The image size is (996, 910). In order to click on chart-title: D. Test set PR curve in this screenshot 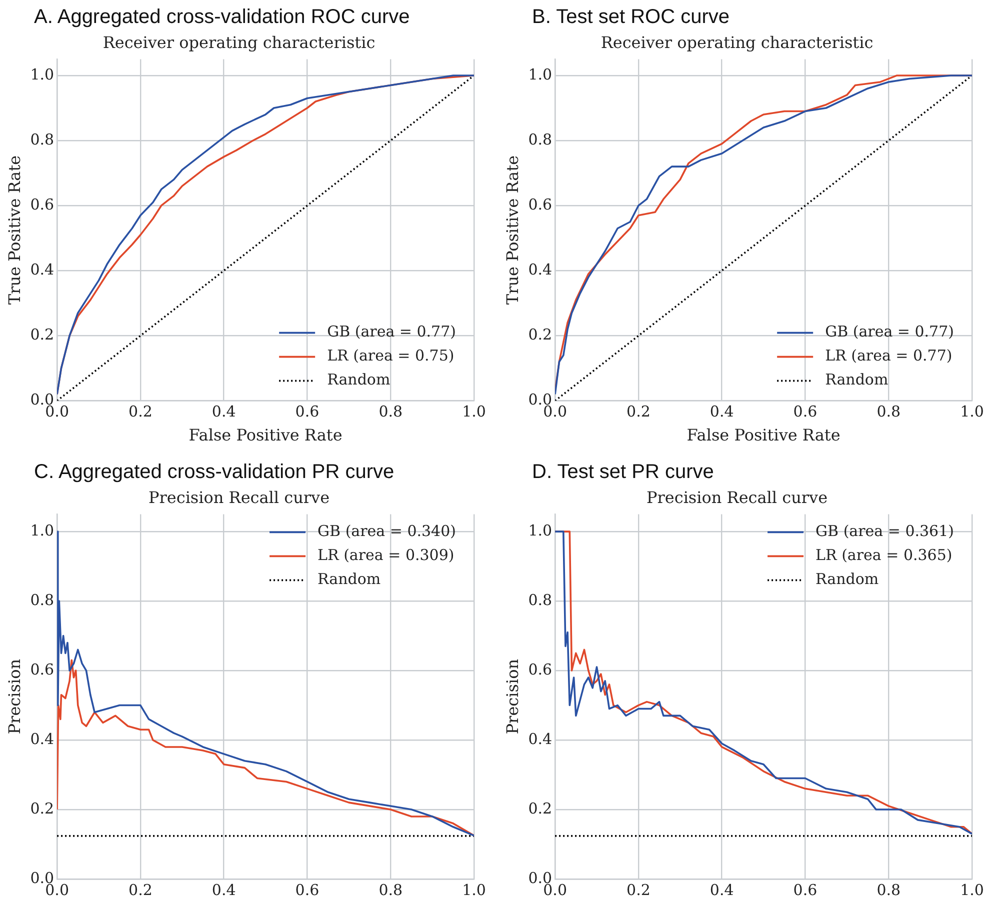, I will do `click(623, 473)`.